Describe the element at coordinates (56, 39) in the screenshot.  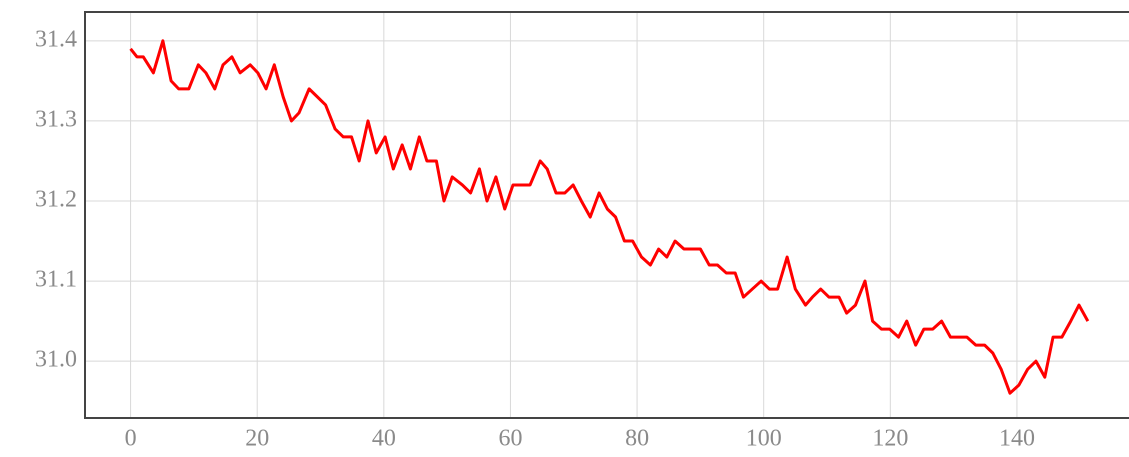
I see `y-tick-label: 31.4` at that location.